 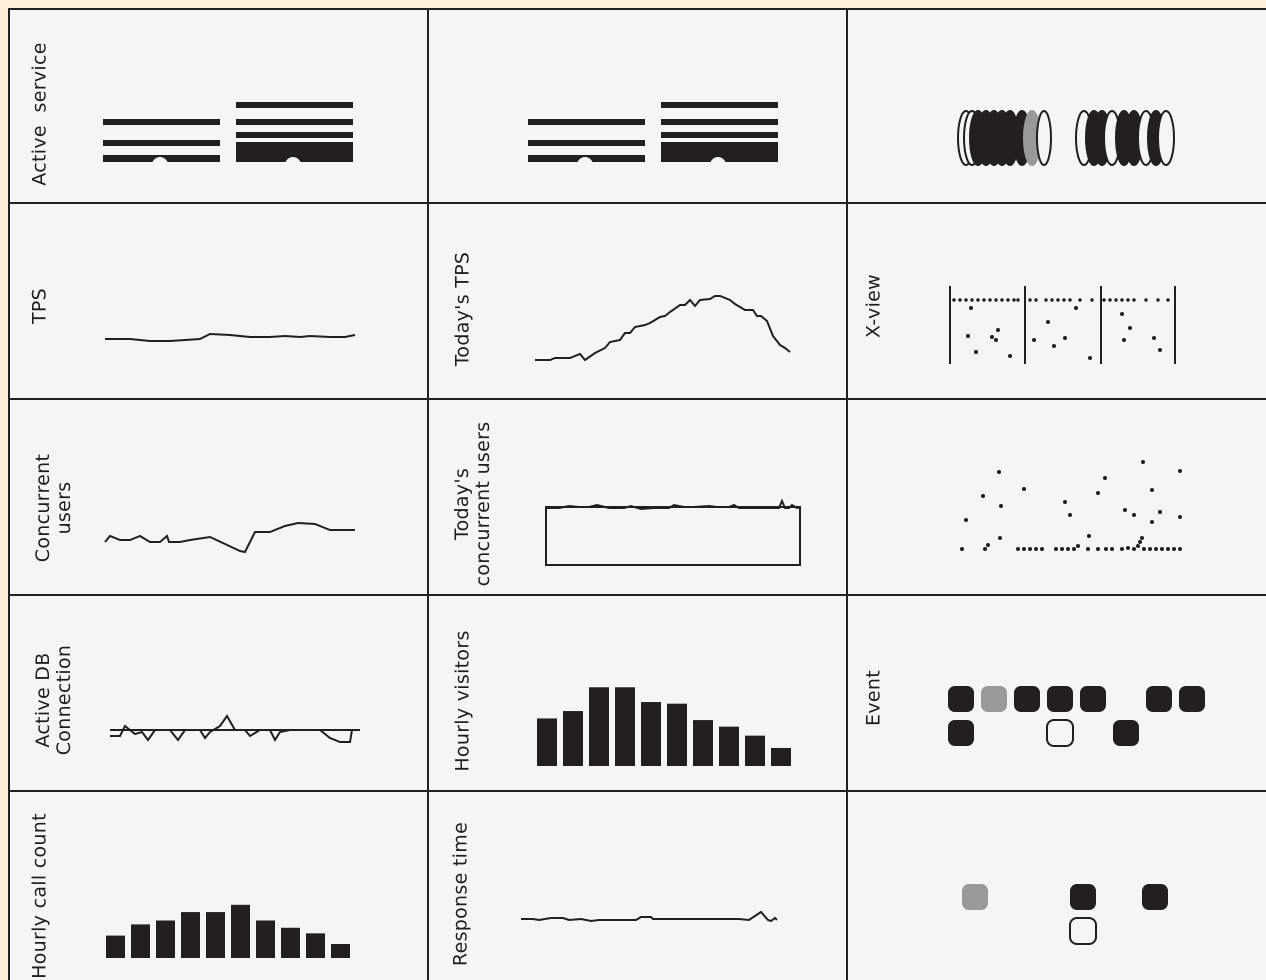 I want to click on panel-todays-tps: Today's TPS, so click(x=637, y=301).